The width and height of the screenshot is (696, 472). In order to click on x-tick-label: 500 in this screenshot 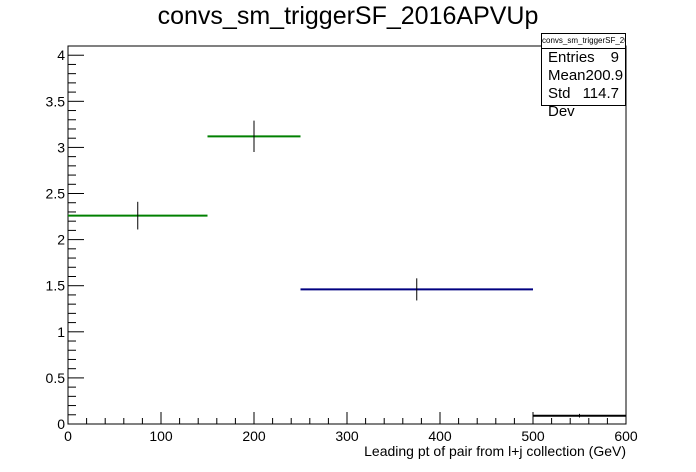, I will do `click(533, 436)`.